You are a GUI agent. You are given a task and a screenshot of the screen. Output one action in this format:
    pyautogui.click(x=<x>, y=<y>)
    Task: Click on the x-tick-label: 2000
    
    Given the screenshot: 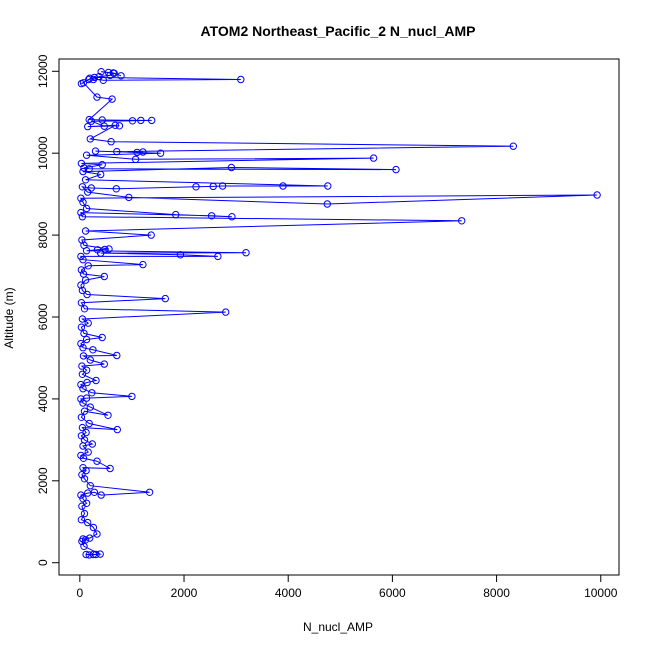 What is the action you would take?
    pyautogui.click(x=184, y=593)
    